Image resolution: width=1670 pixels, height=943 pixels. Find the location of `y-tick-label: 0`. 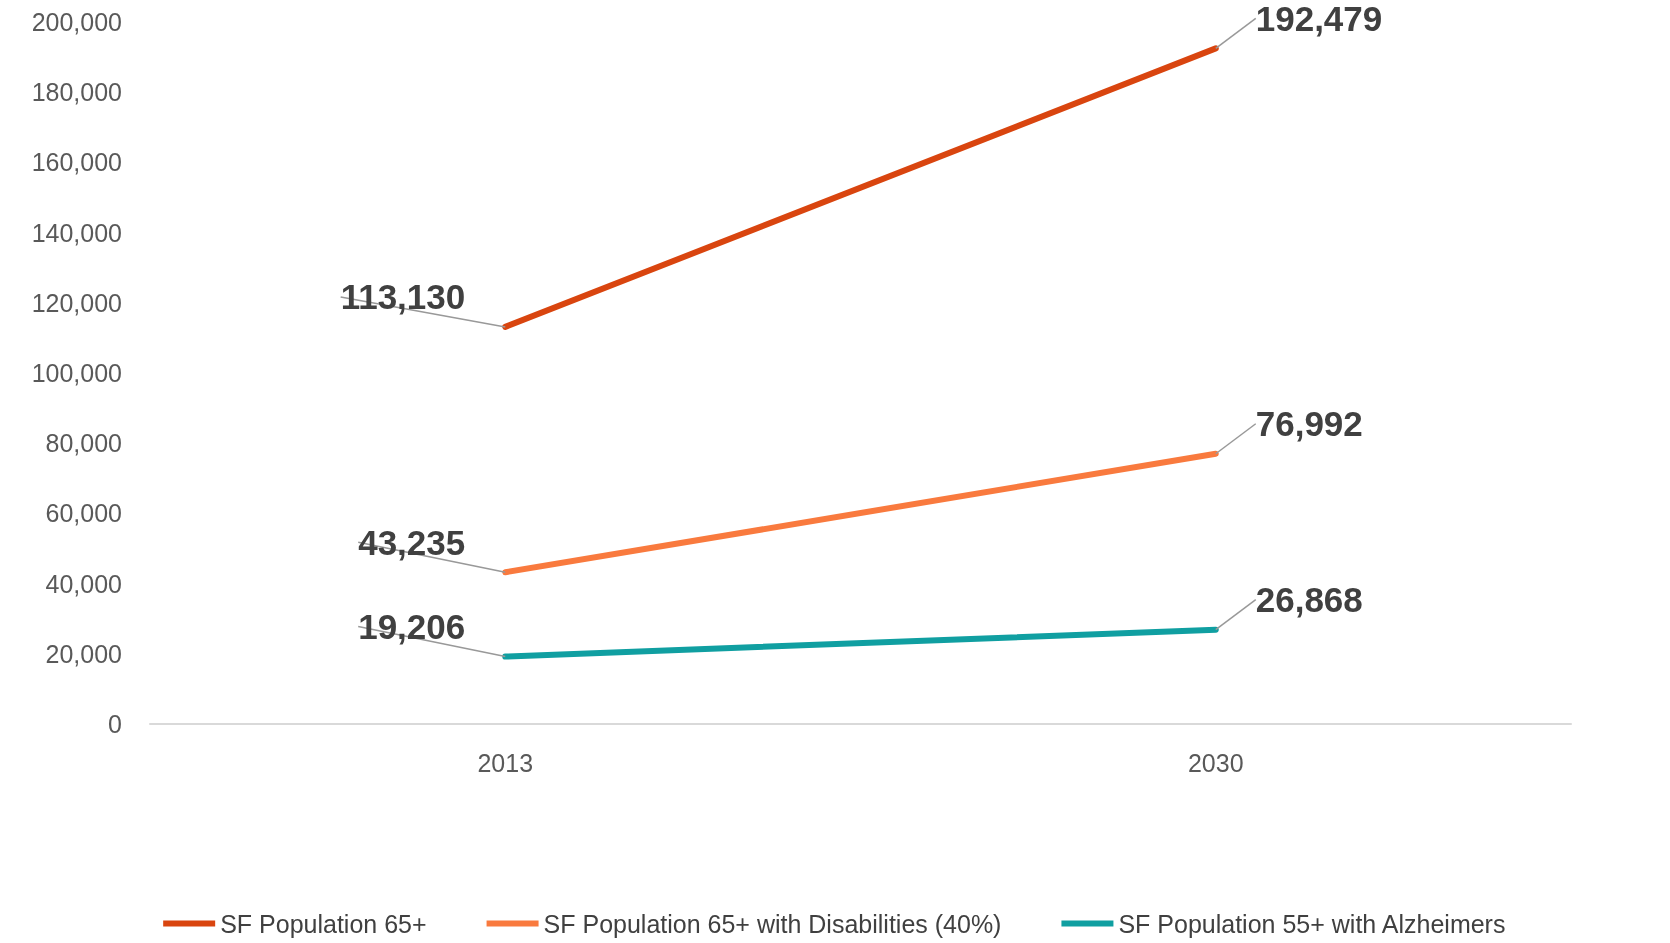

y-tick-label: 0 is located at coordinates (115, 724).